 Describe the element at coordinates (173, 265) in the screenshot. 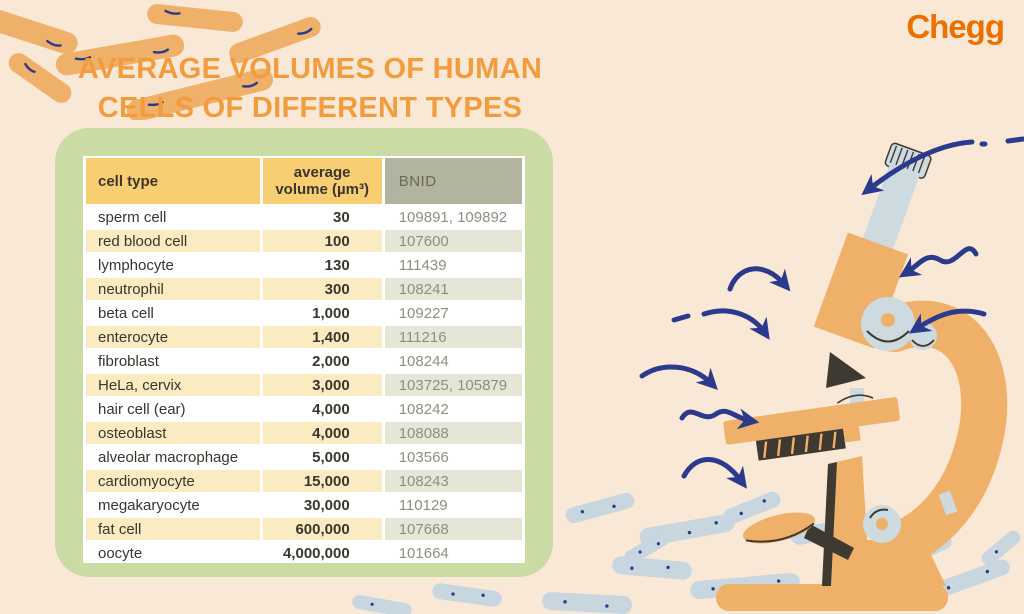

I see `cell-type-cell: lymphocyte` at that location.